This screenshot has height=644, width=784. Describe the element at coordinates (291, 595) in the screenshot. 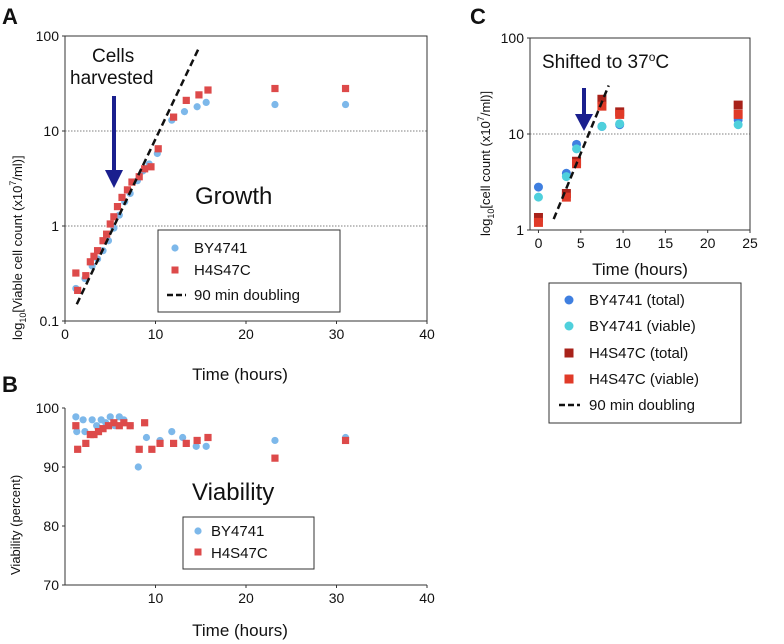

I see `panel-b-x-tick-labels: 10 20 30 40` at that location.